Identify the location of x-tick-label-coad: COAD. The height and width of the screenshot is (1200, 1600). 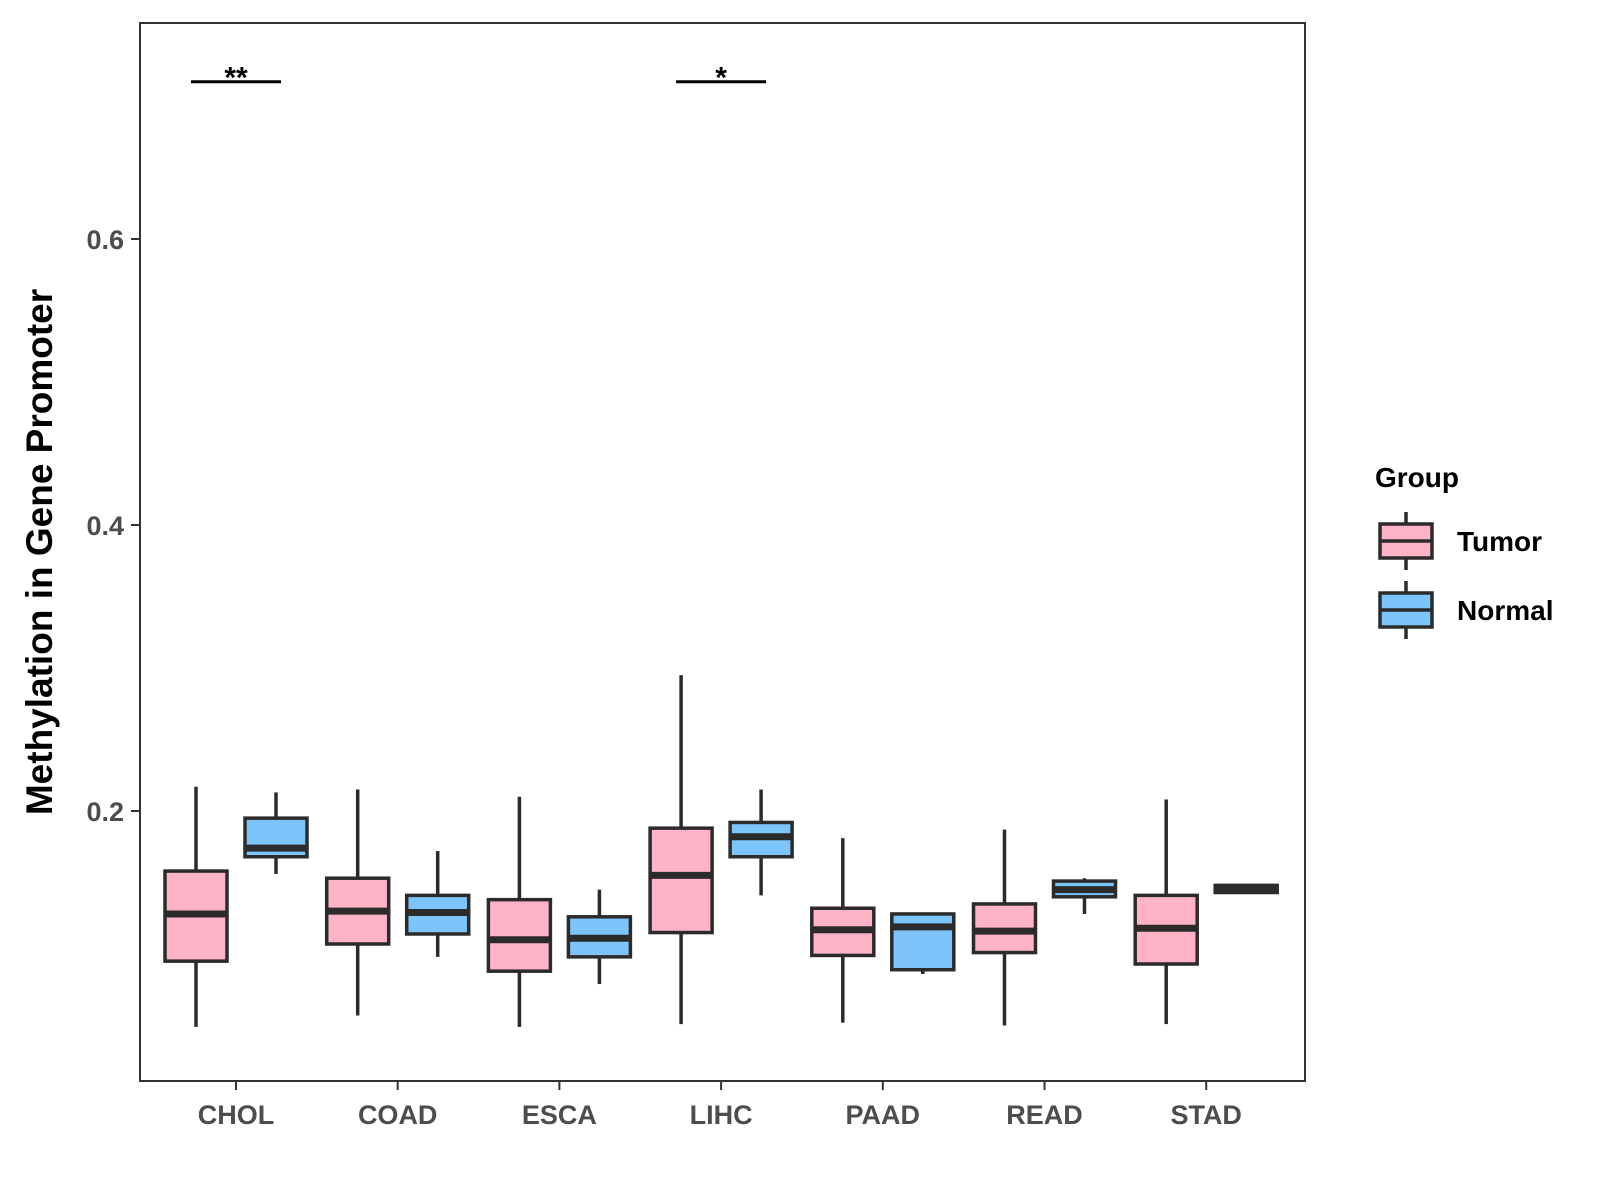
(398, 1115).